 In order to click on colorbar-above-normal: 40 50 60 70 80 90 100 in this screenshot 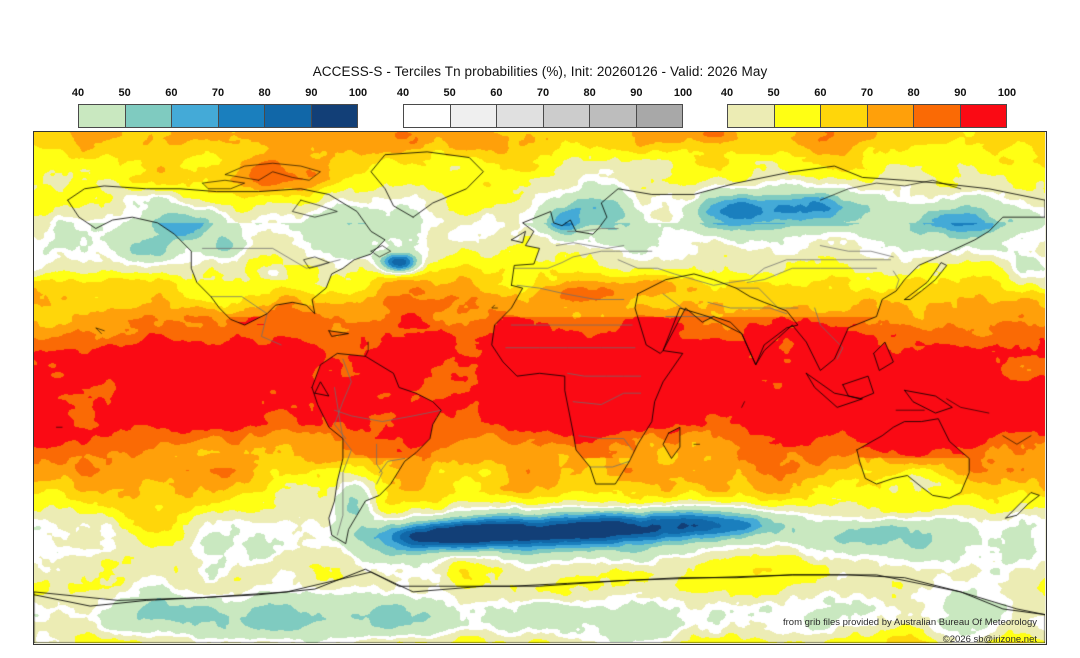, I will do `click(508, 107)`.